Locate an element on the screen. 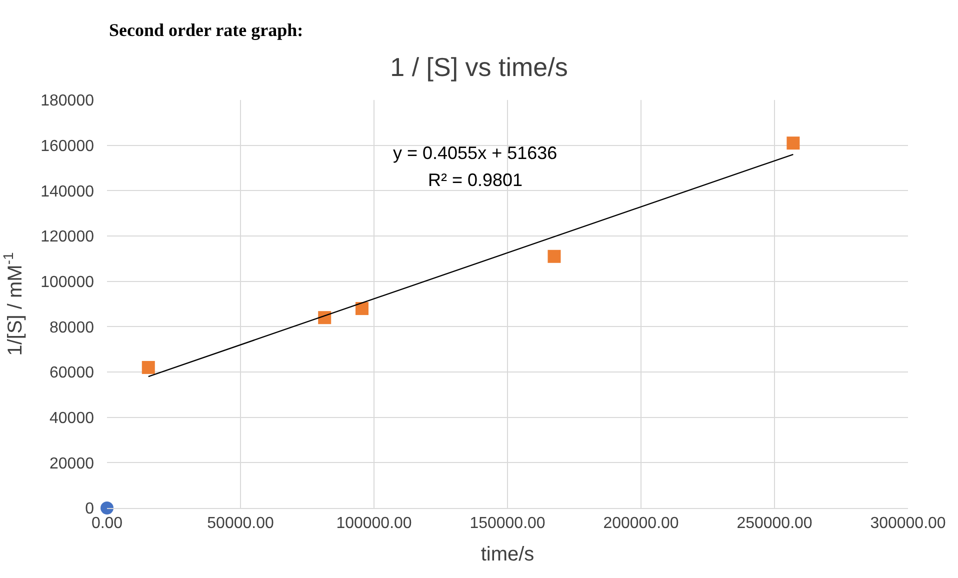 The width and height of the screenshot is (958, 578). y-tick-label: 60000 is located at coordinates (72, 373).